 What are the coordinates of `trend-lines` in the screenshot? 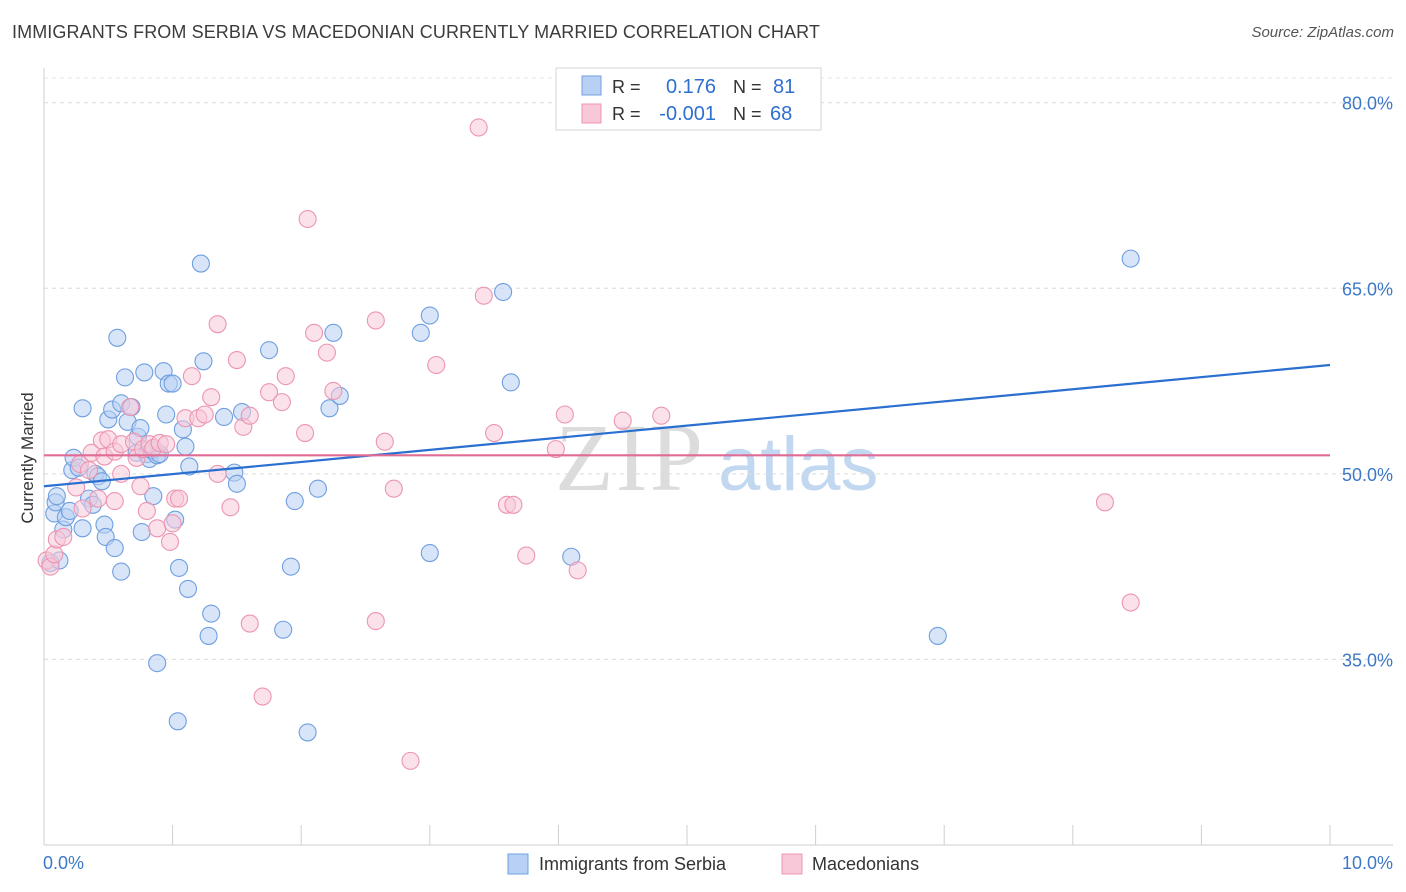 It's located at (687, 425).